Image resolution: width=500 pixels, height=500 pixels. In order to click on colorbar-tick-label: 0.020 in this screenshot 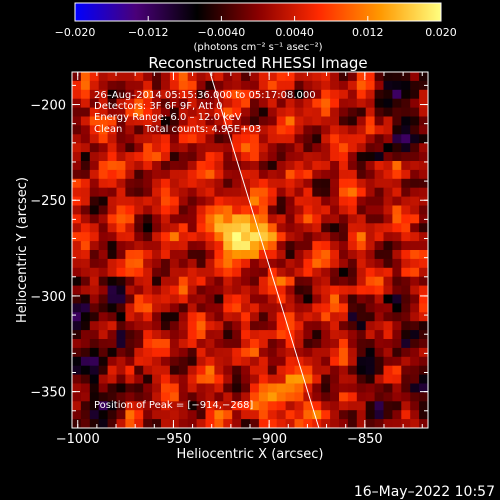, I will do `click(441, 32)`.